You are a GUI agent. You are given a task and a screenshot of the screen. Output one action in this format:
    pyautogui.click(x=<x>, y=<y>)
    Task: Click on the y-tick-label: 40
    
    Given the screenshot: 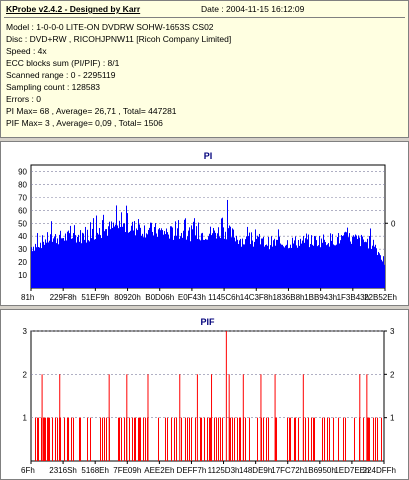 What is the action you would take?
    pyautogui.click(x=22, y=236)
    